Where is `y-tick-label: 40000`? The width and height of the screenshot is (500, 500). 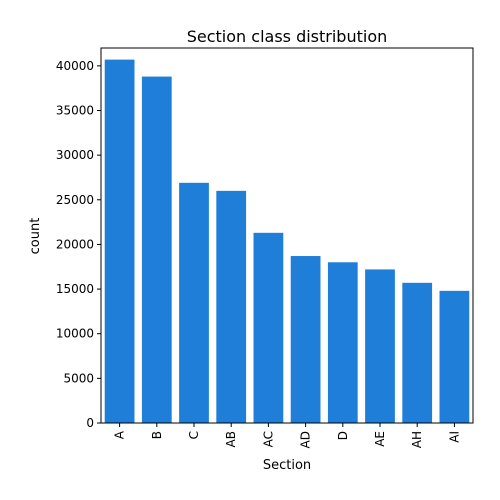 y-tick-label: 40000 is located at coordinates (75, 66).